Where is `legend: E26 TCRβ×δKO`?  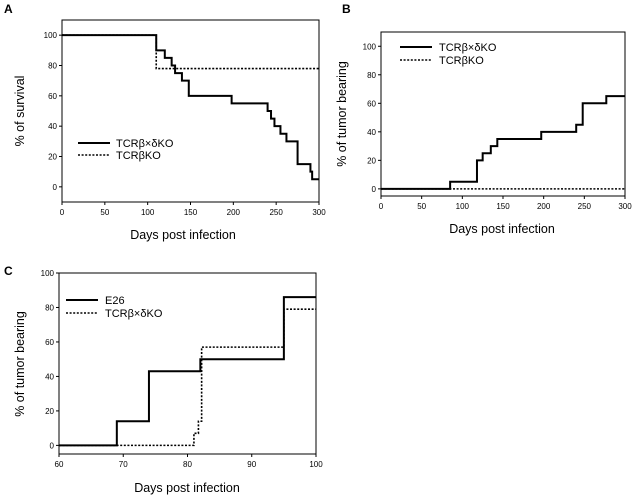
legend: E26 TCRβ×δKO is located at coordinates (114, 307).